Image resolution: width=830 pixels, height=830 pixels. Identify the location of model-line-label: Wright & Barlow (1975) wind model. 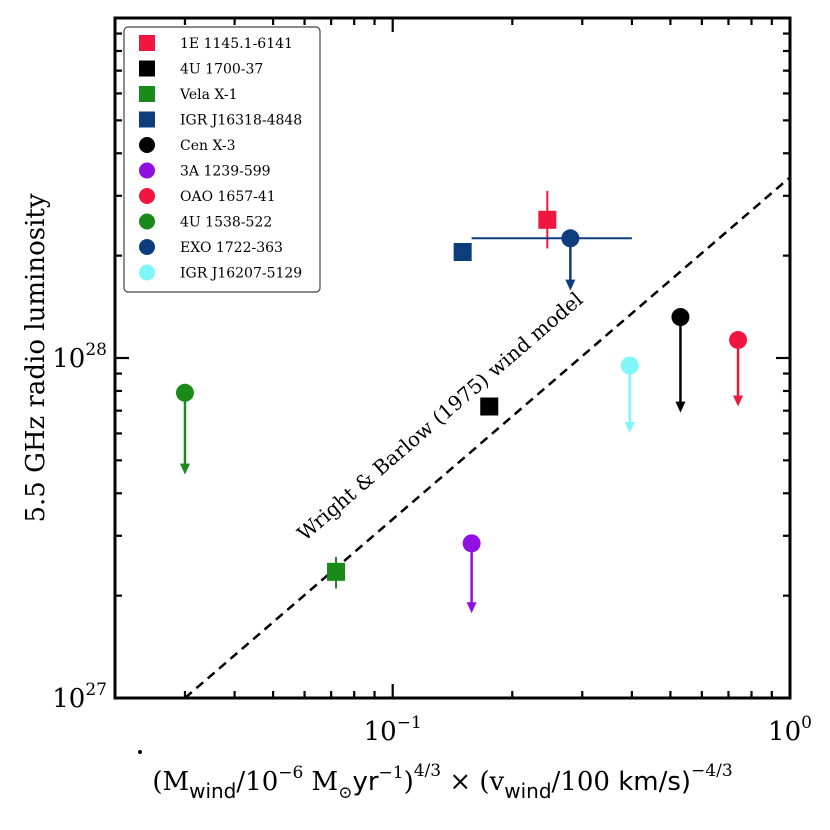
(439, 416).